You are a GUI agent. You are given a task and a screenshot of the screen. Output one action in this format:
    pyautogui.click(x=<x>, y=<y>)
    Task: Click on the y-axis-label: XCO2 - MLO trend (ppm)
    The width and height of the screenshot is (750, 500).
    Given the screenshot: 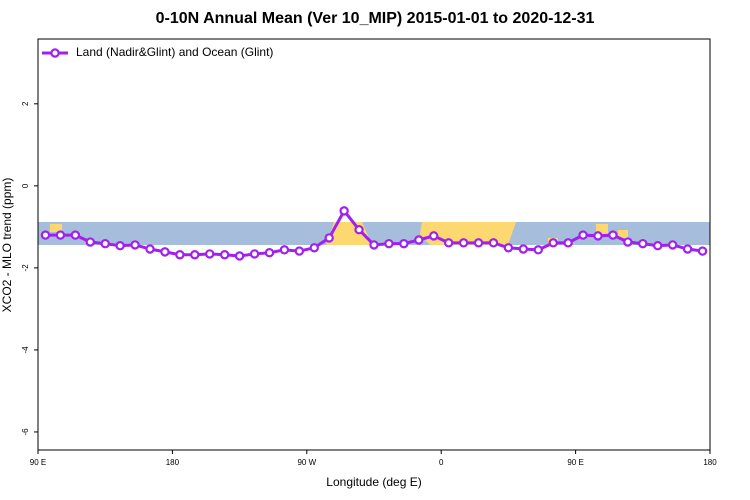 What is the action you would take?
    pyautogui.click(x=7, y=245)
    